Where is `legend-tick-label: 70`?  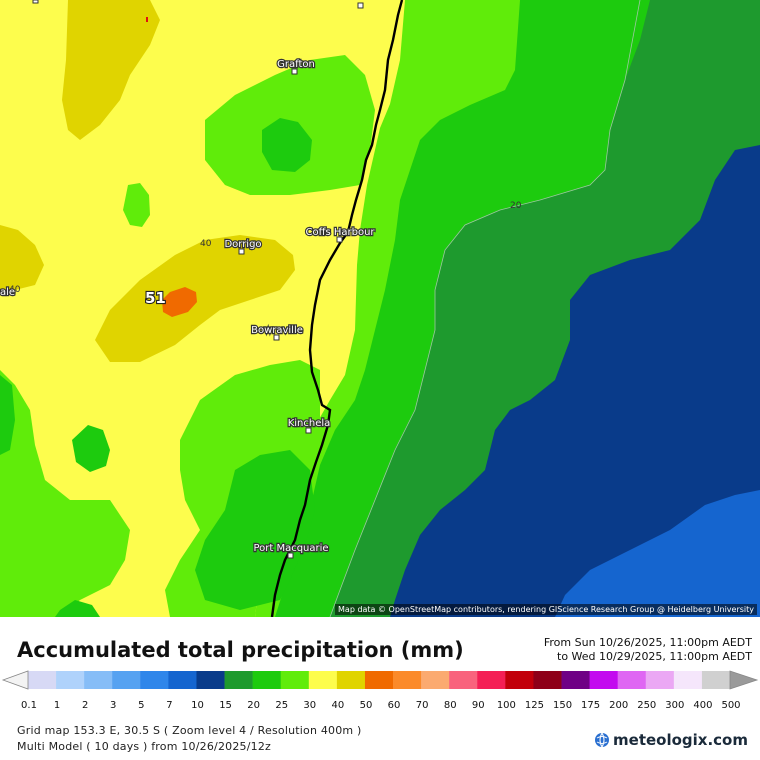 legend-tick-label: 70 is located at coordinates (422, 705).